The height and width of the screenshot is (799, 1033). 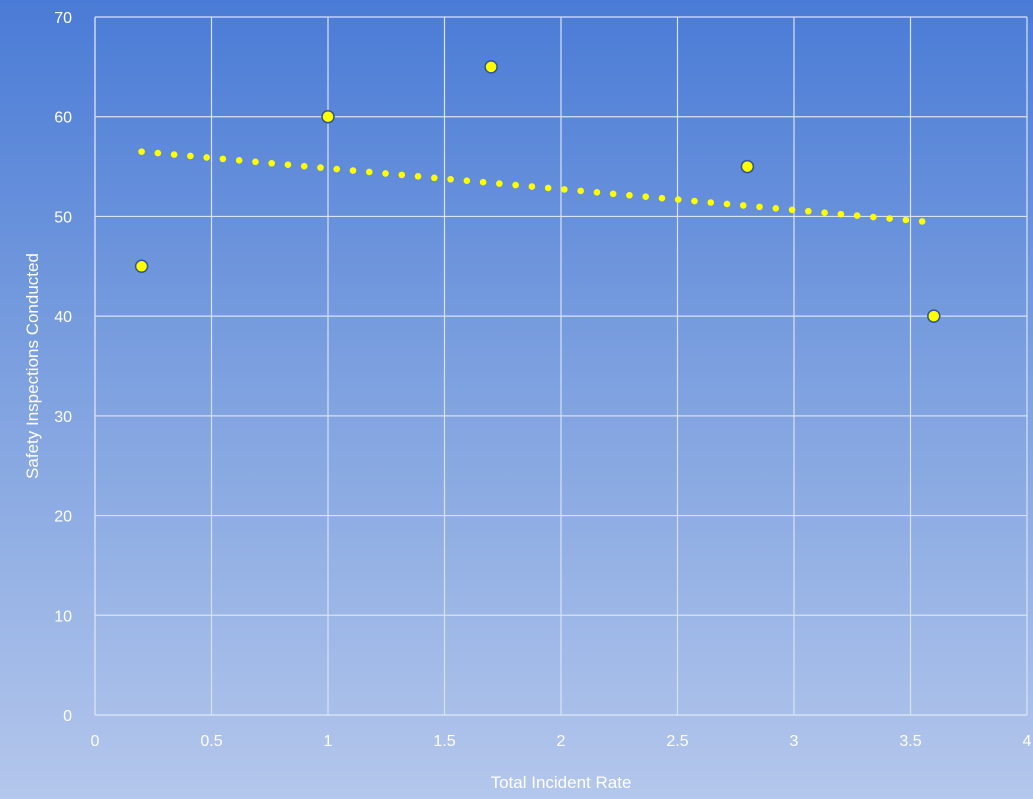 I want to click on x-tick-label: 1.5, so click(x=444, y=741).